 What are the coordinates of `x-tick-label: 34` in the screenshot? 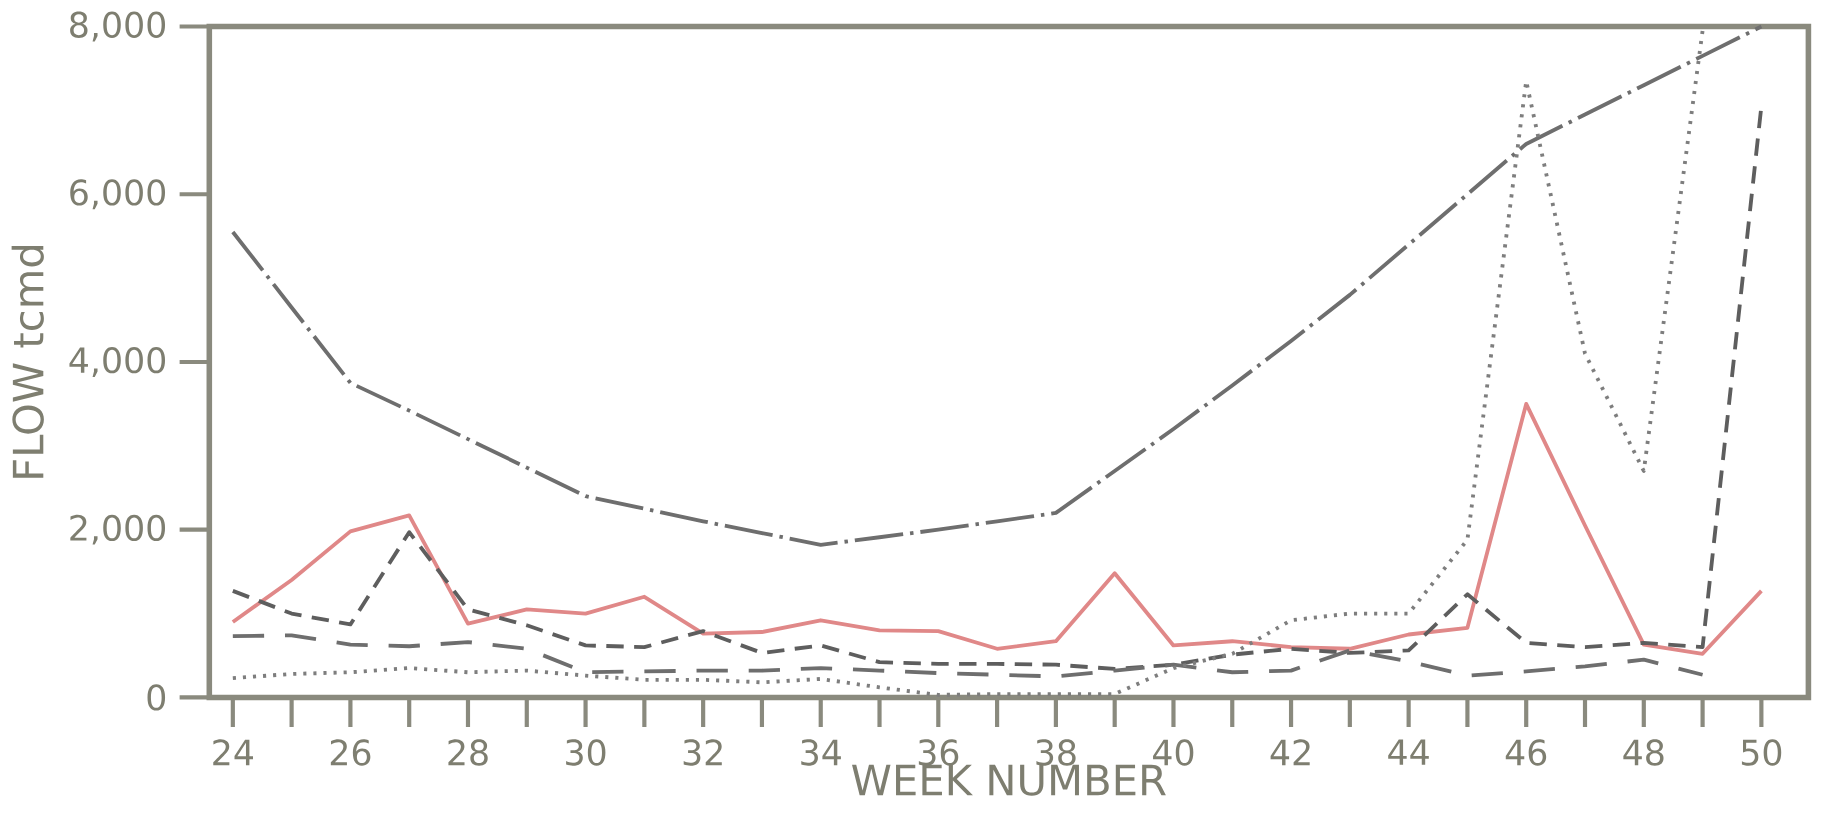 It's located at (821, 752).